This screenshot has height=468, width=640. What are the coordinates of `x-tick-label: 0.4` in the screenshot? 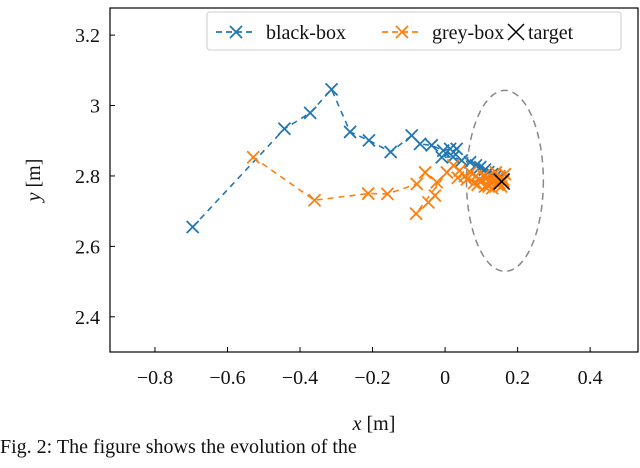 It's located at (590, 378).